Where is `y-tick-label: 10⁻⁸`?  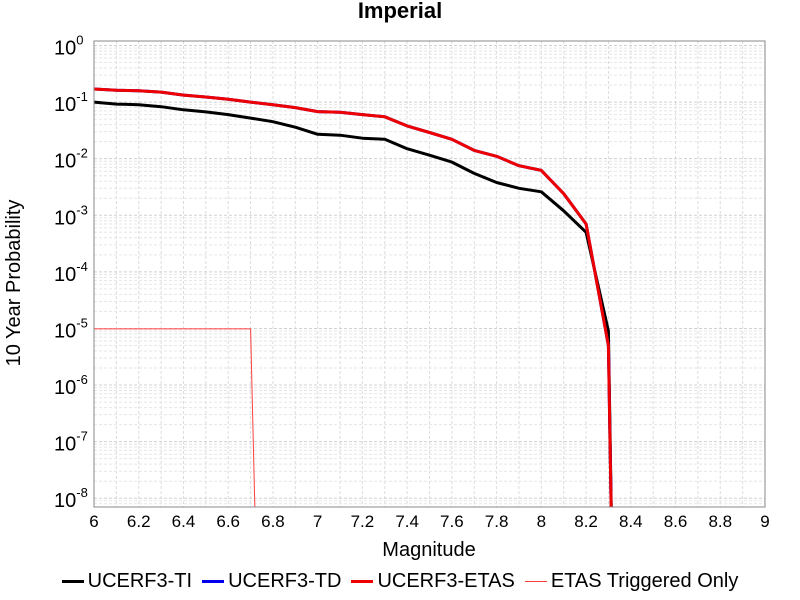 y-tick-label: 10⁻⁸ is located at coordinates (71, 498).